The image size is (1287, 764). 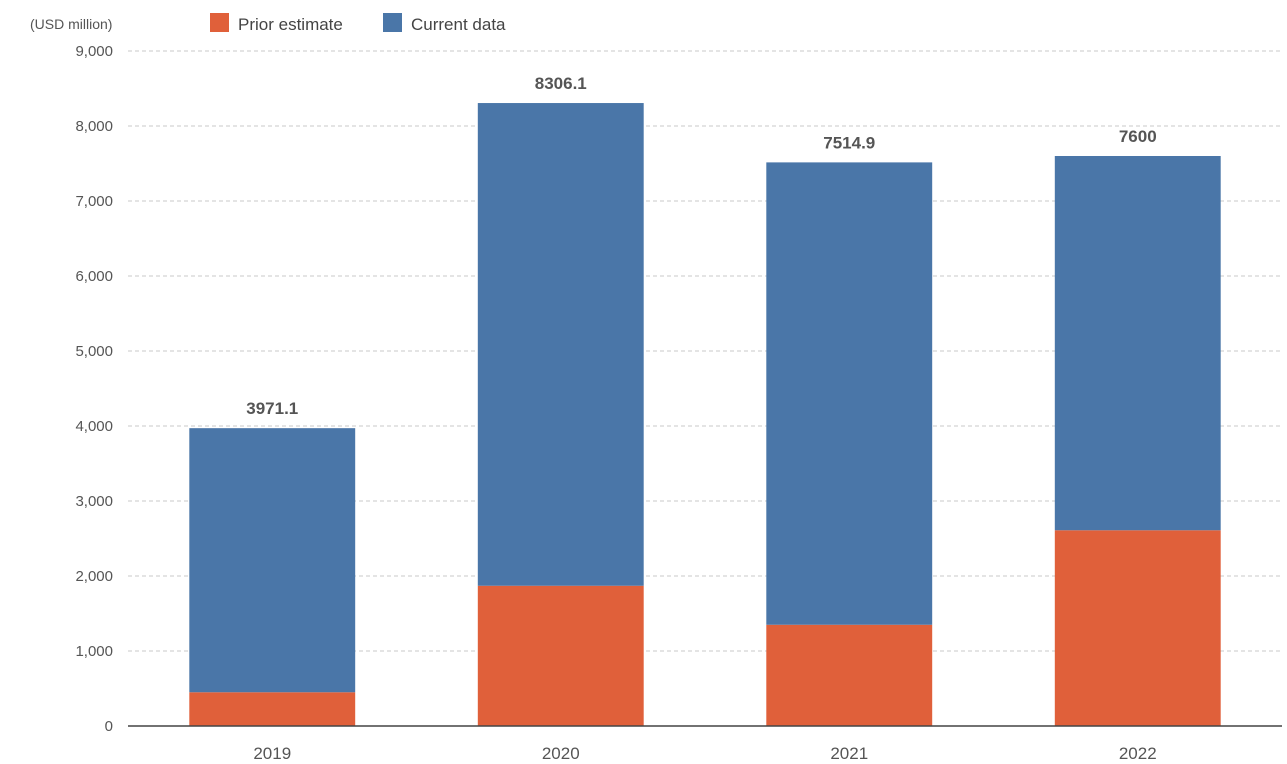 I want to click on y-tick-label: 3,000, so click(x=94, y=501).